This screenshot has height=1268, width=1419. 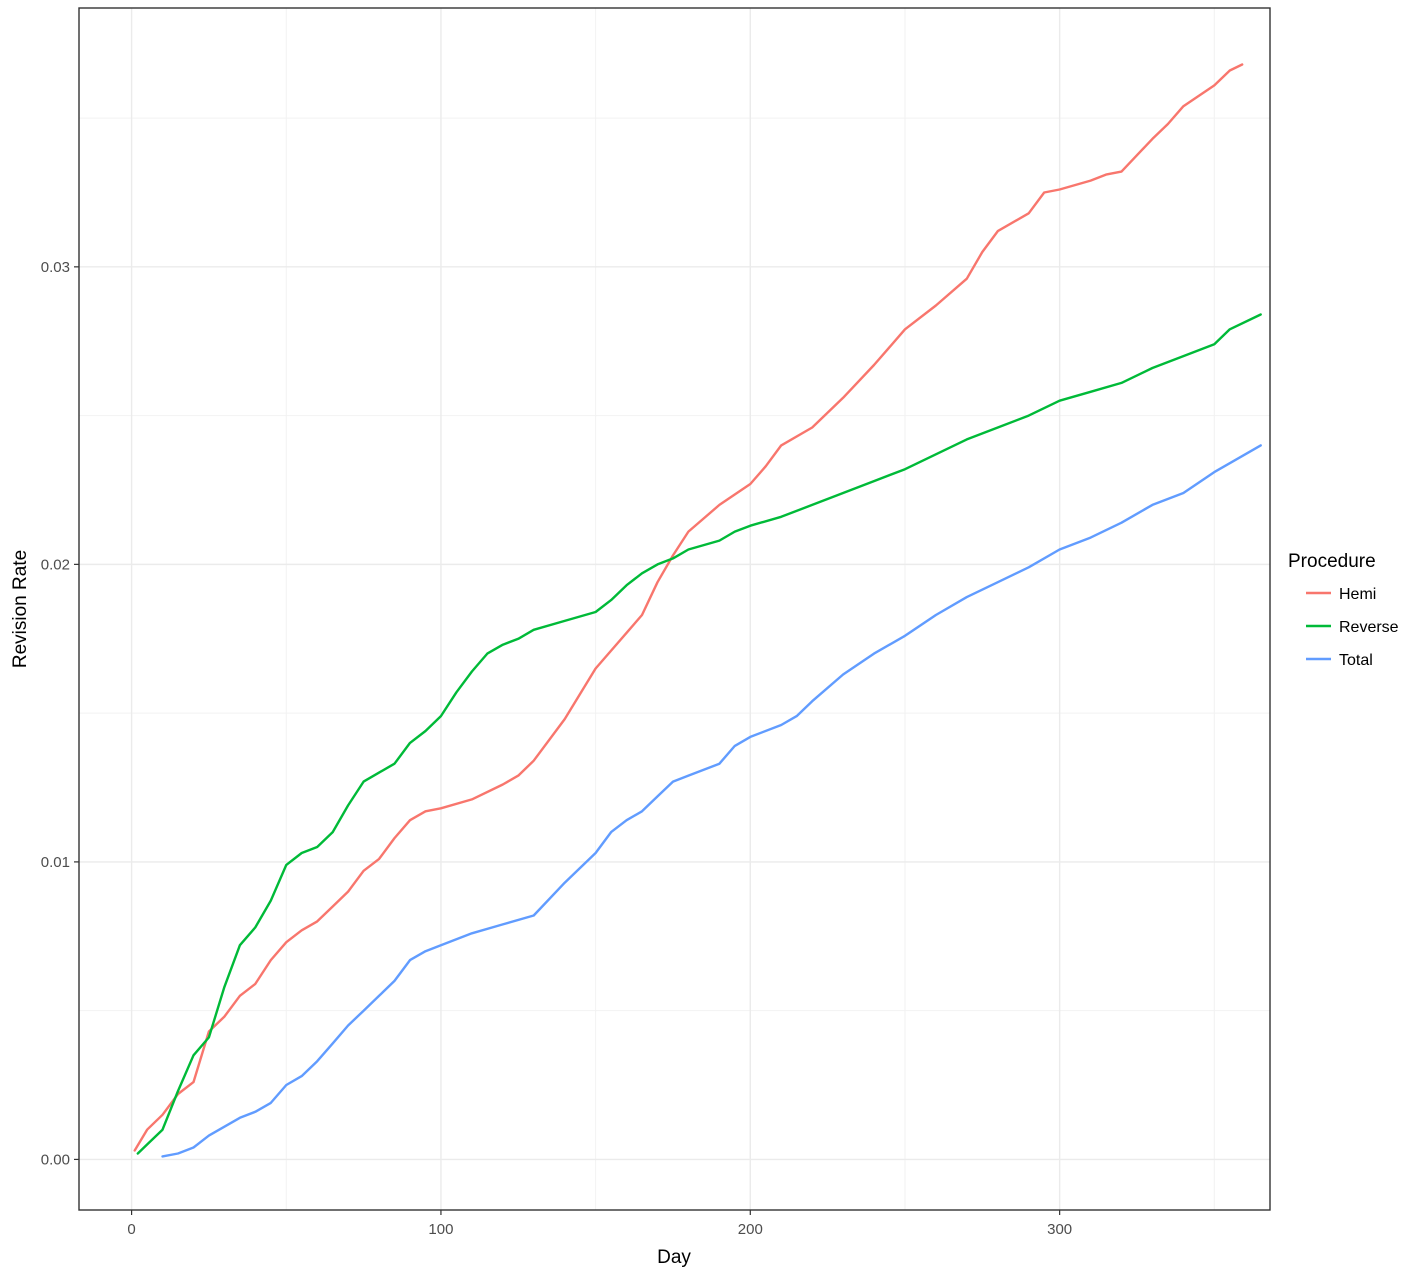 I want to click on y-tick-label: 0.02, so click(x=55, y=564).